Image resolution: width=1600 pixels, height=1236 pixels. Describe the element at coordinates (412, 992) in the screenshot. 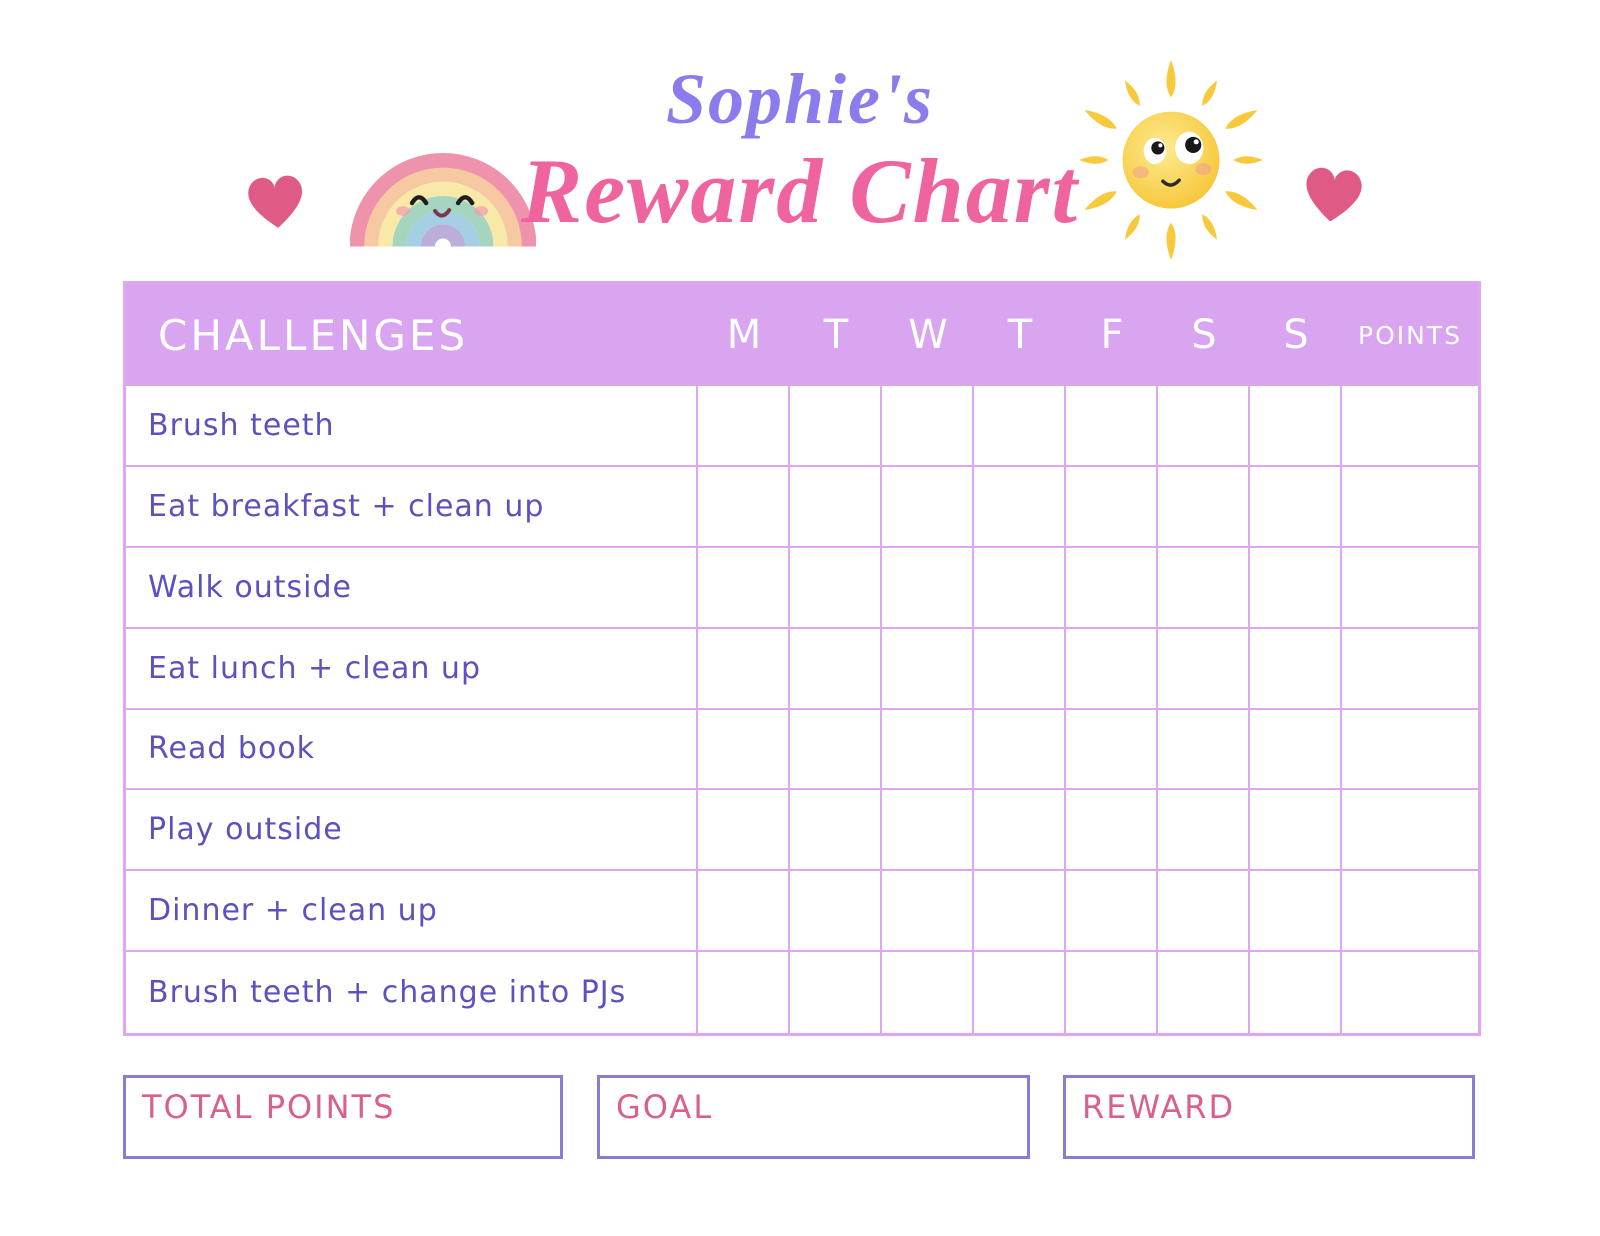

I see `challenge-label: Brush teeth + change into PJs` at that location.